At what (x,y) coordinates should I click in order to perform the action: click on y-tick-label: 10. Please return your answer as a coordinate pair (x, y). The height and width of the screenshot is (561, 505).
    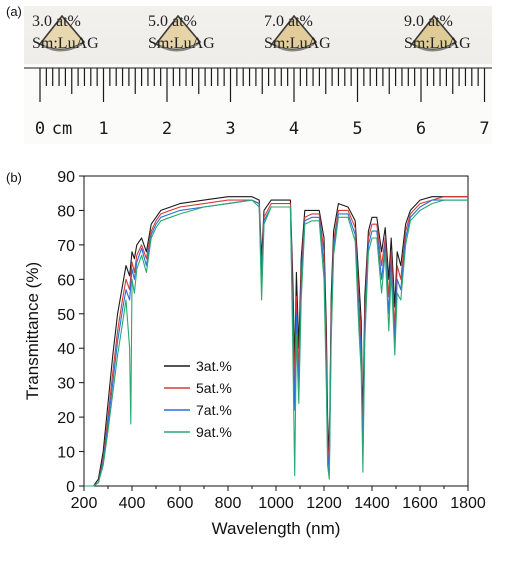
    Looking at the image, I should click on (66, 453).